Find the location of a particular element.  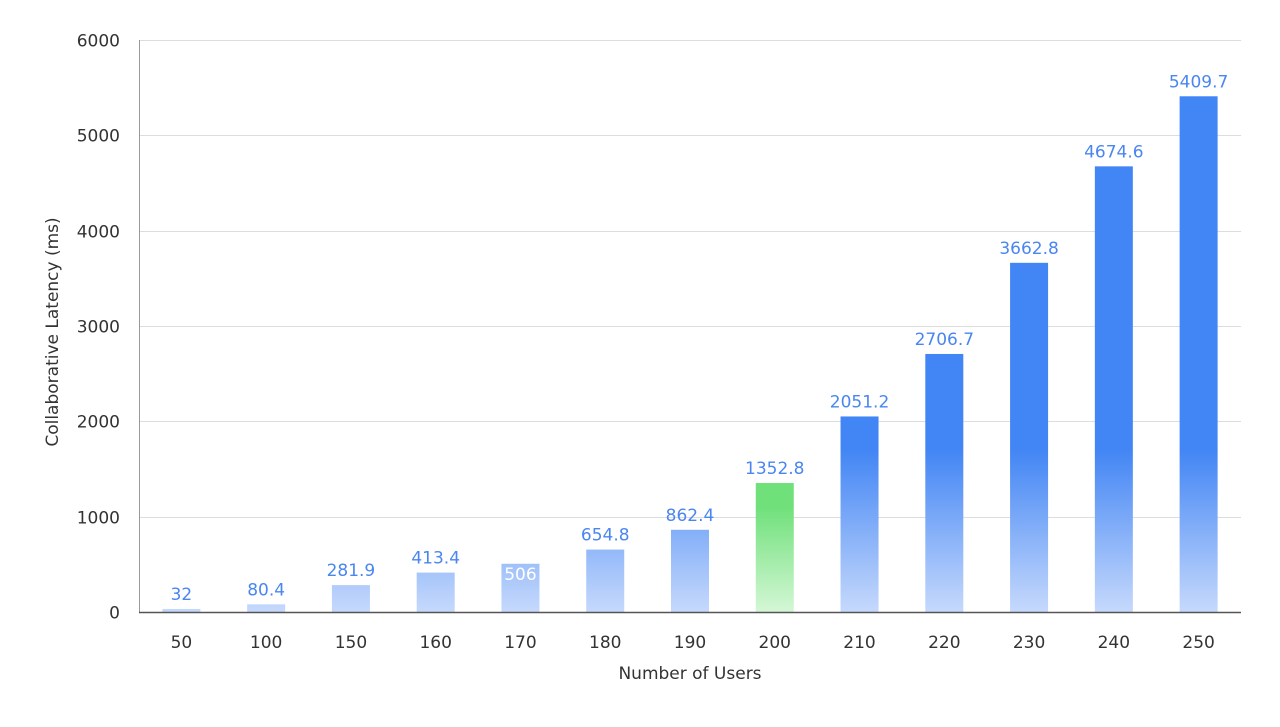

y-tick-label: 3000 is located at coordinates (98, 328).